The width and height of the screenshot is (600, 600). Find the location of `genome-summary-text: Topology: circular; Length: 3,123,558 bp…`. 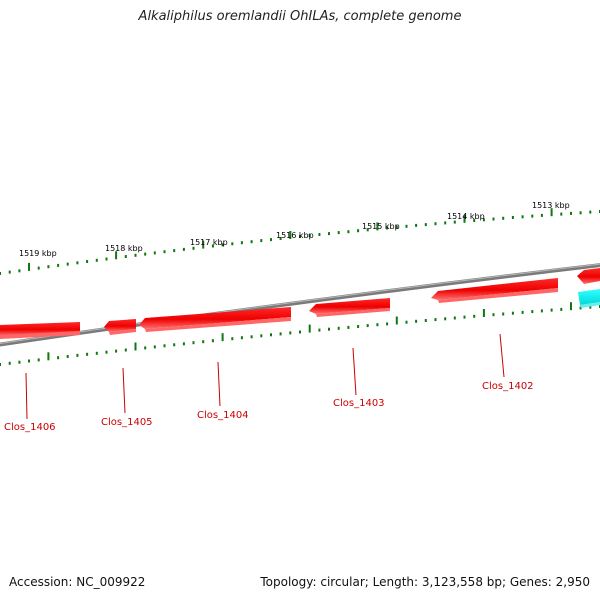

genome-summary-text: Topology: circular; Length: 3,123,558 bp… is located at coordinates (425, 582).